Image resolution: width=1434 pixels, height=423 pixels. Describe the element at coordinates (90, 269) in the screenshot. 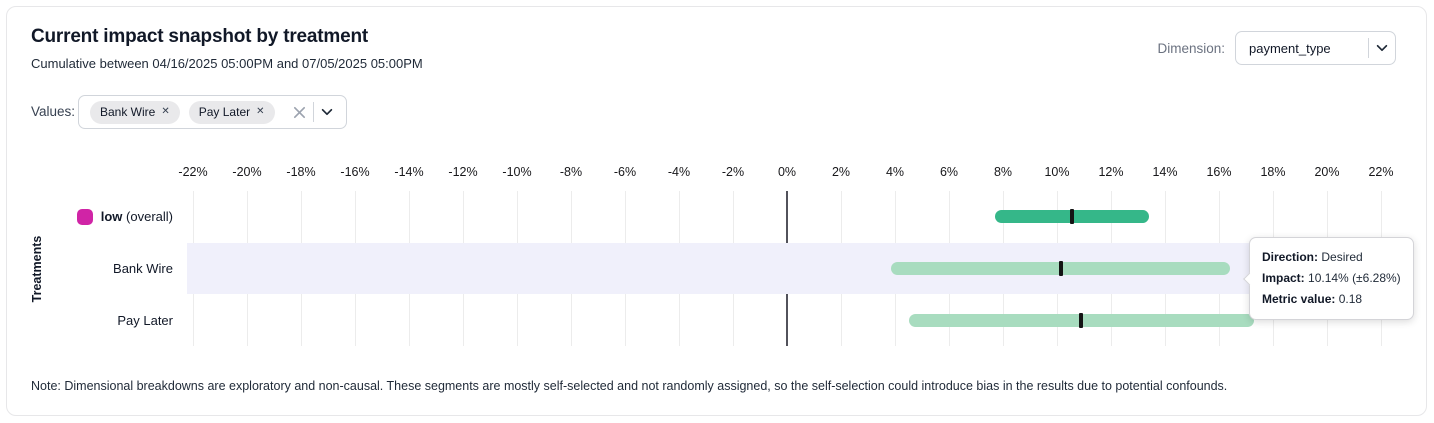

I see `row-label-bank-wire: Bank Wire` at that location.